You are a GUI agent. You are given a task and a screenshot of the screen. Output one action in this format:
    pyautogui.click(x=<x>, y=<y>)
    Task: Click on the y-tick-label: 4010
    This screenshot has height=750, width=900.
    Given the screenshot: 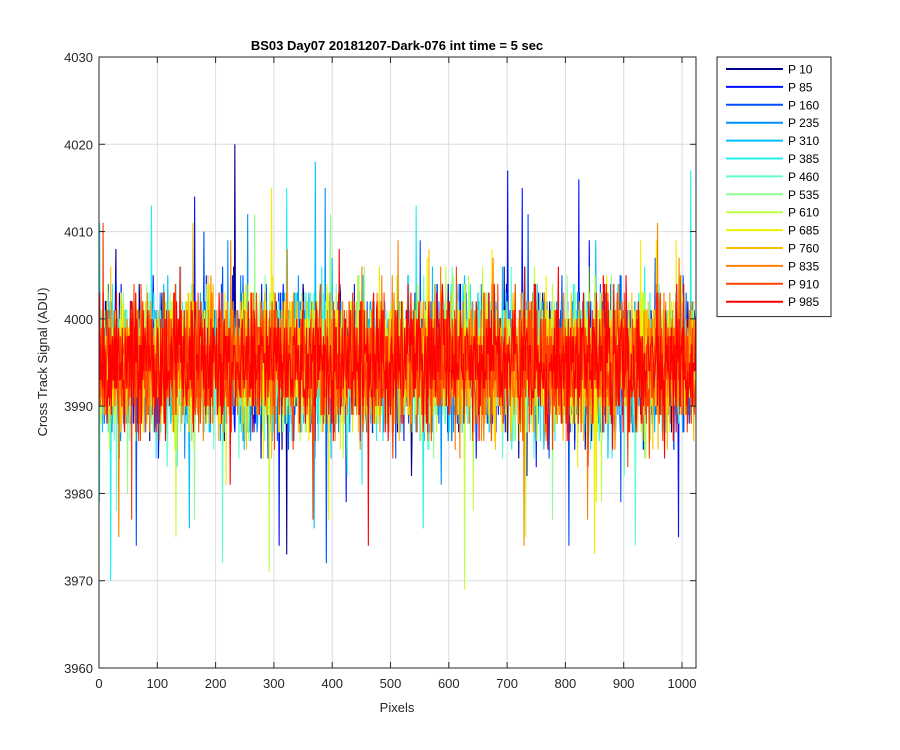 What is the action you would take?
    pyautogui.click(x=78, y=232)
    